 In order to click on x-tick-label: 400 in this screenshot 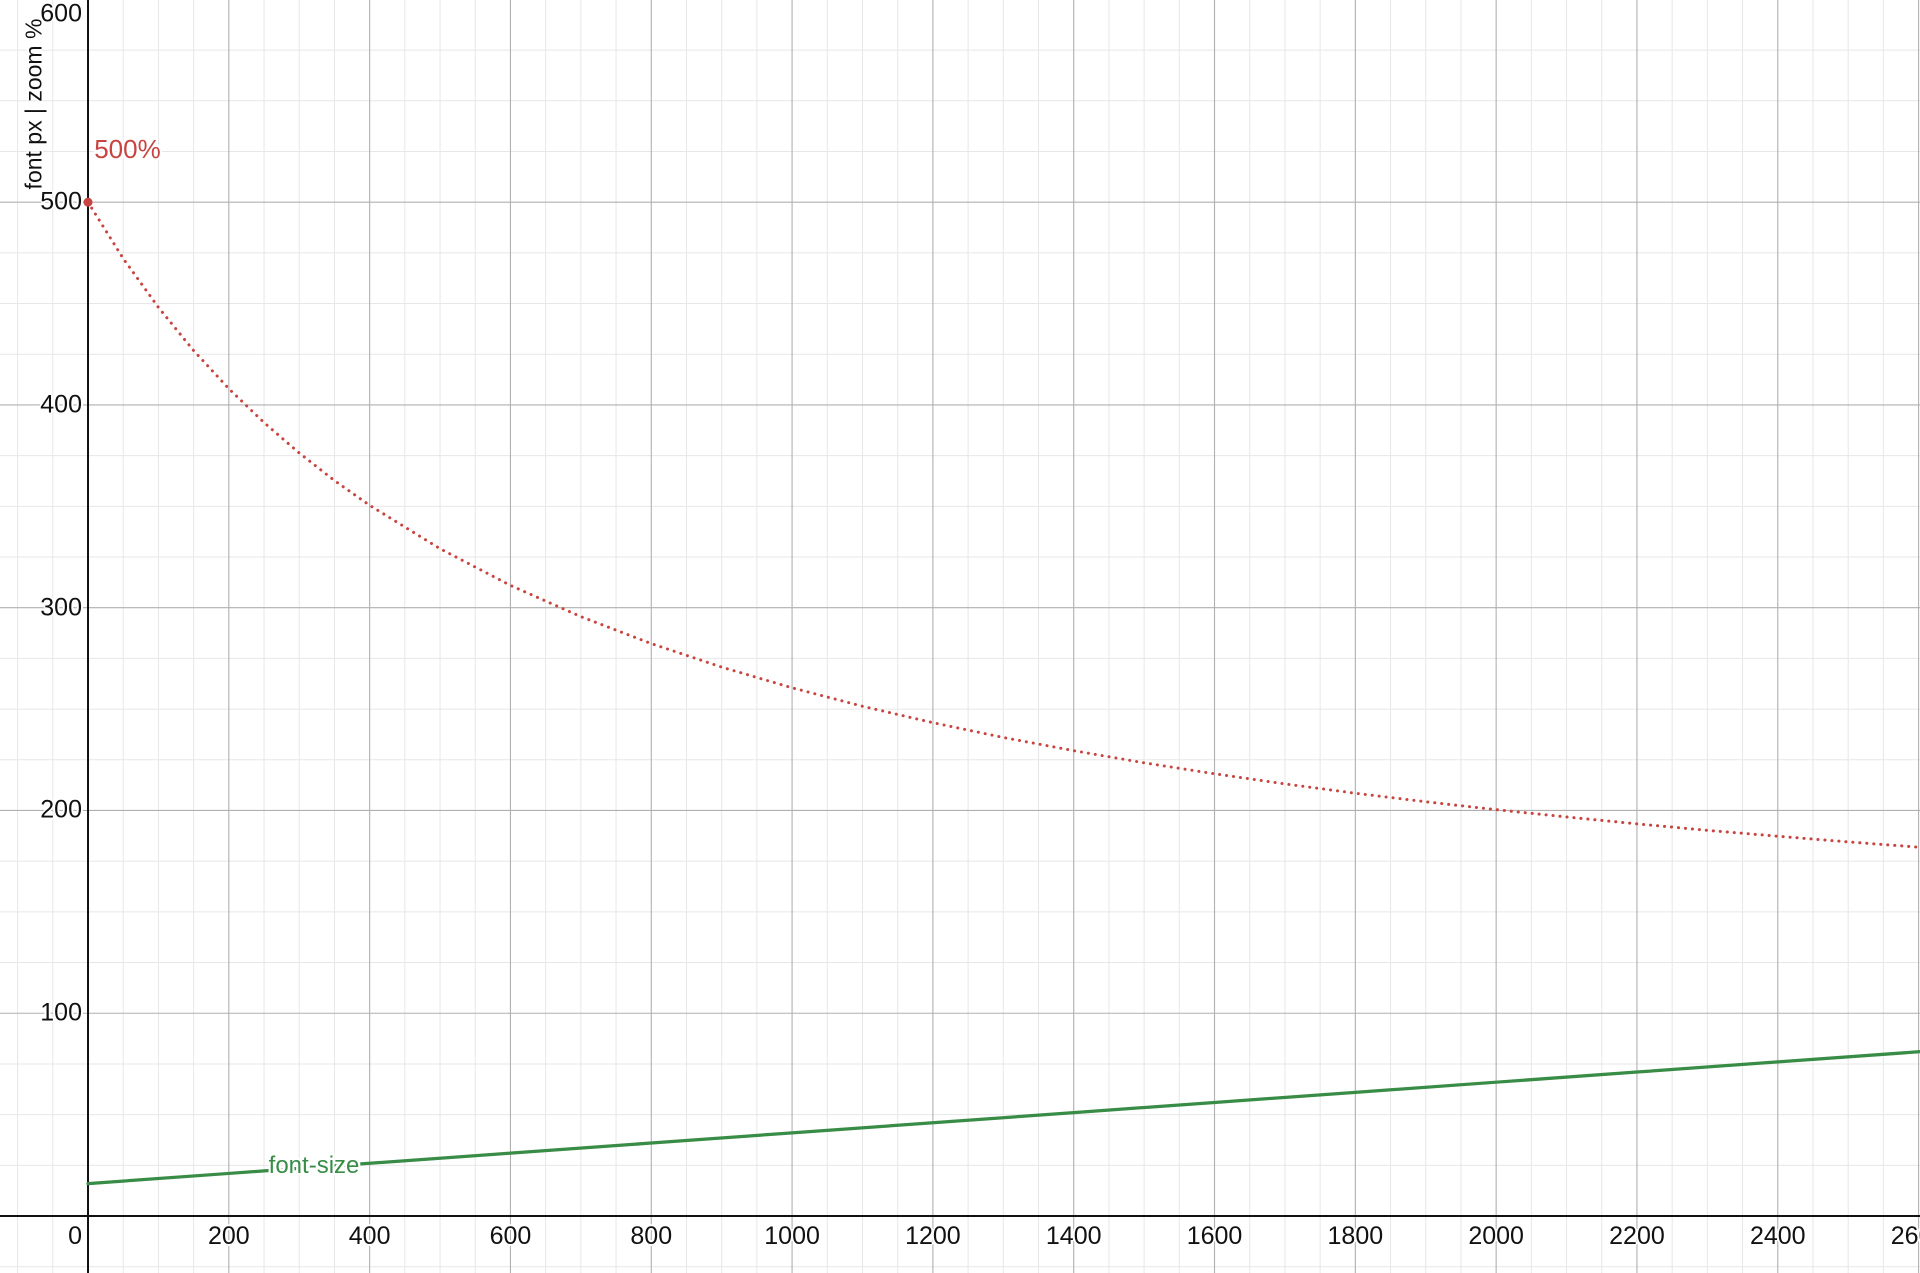, I will do `click(369, 1236)`.